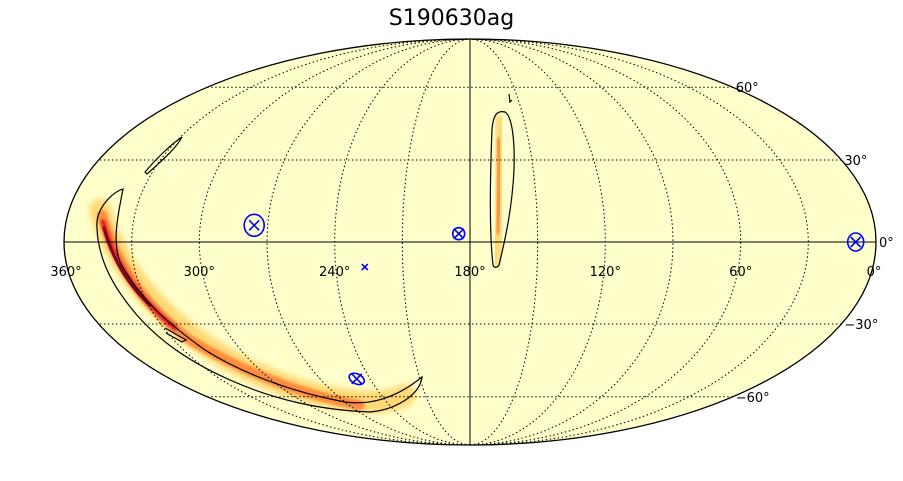 Image resolution: width=903 pixels, height=481 pixels. I want to click on contour-small-mark, so click(510, 98).